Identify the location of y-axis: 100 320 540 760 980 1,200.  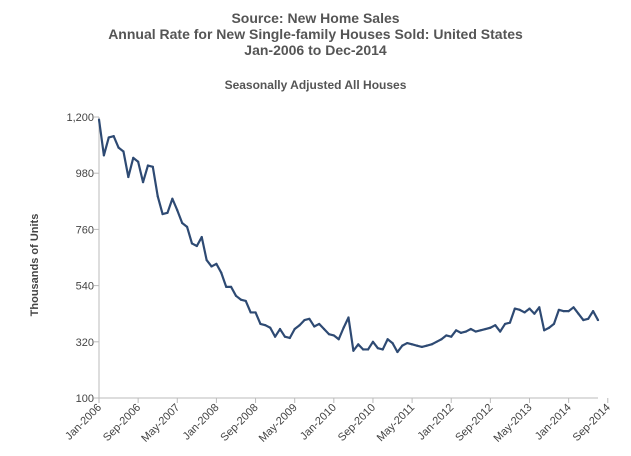
(83, 258).